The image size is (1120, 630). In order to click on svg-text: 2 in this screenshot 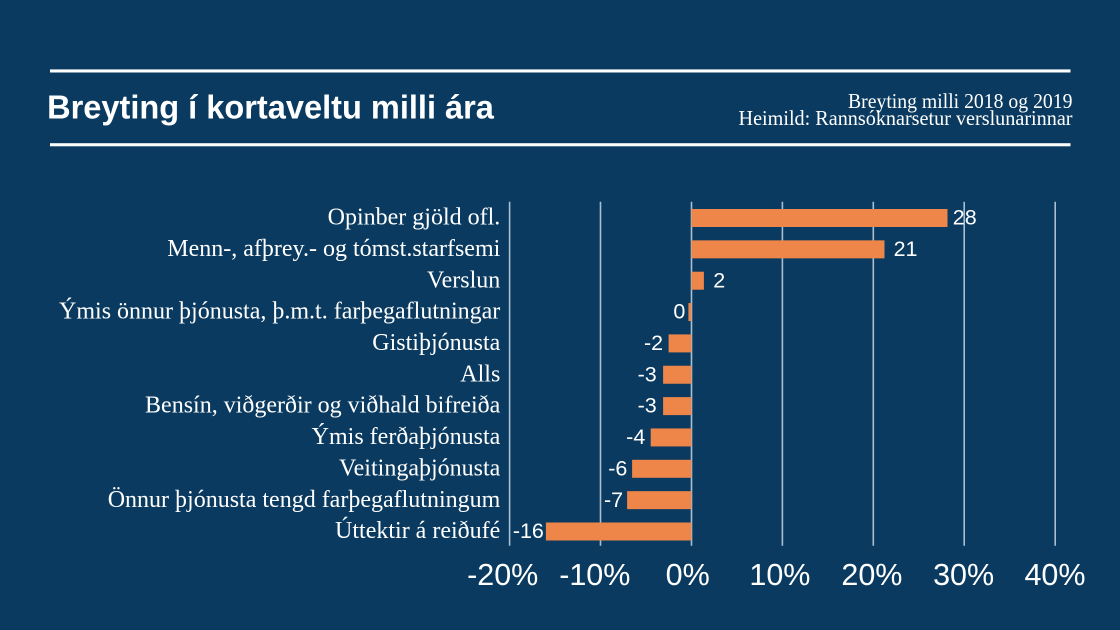, I will do `click(719, 280)`.